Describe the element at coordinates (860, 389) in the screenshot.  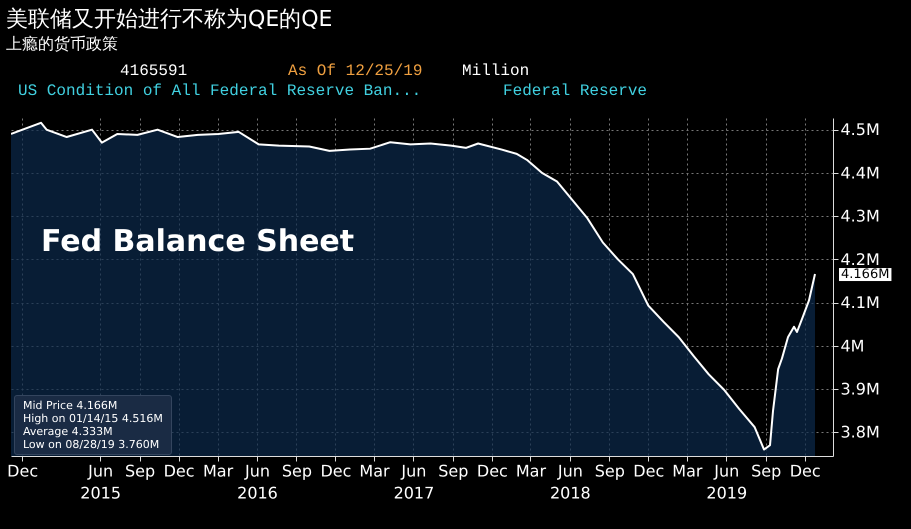
I see `y-tick-label: 3.9M` at that location.